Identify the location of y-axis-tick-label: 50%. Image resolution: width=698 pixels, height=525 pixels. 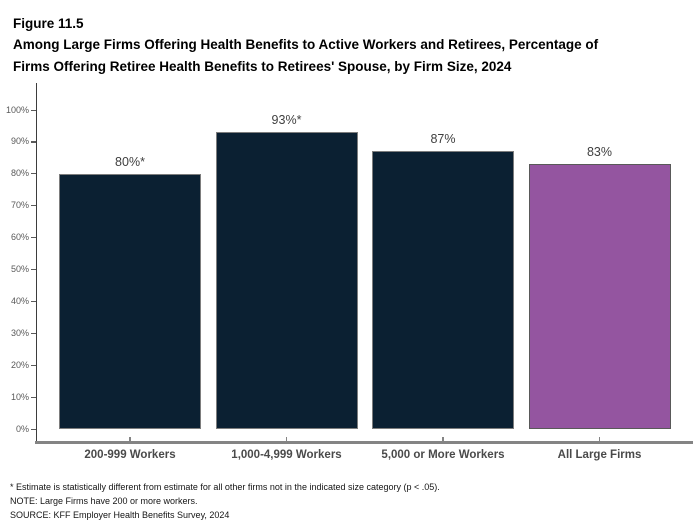
(19, 269).